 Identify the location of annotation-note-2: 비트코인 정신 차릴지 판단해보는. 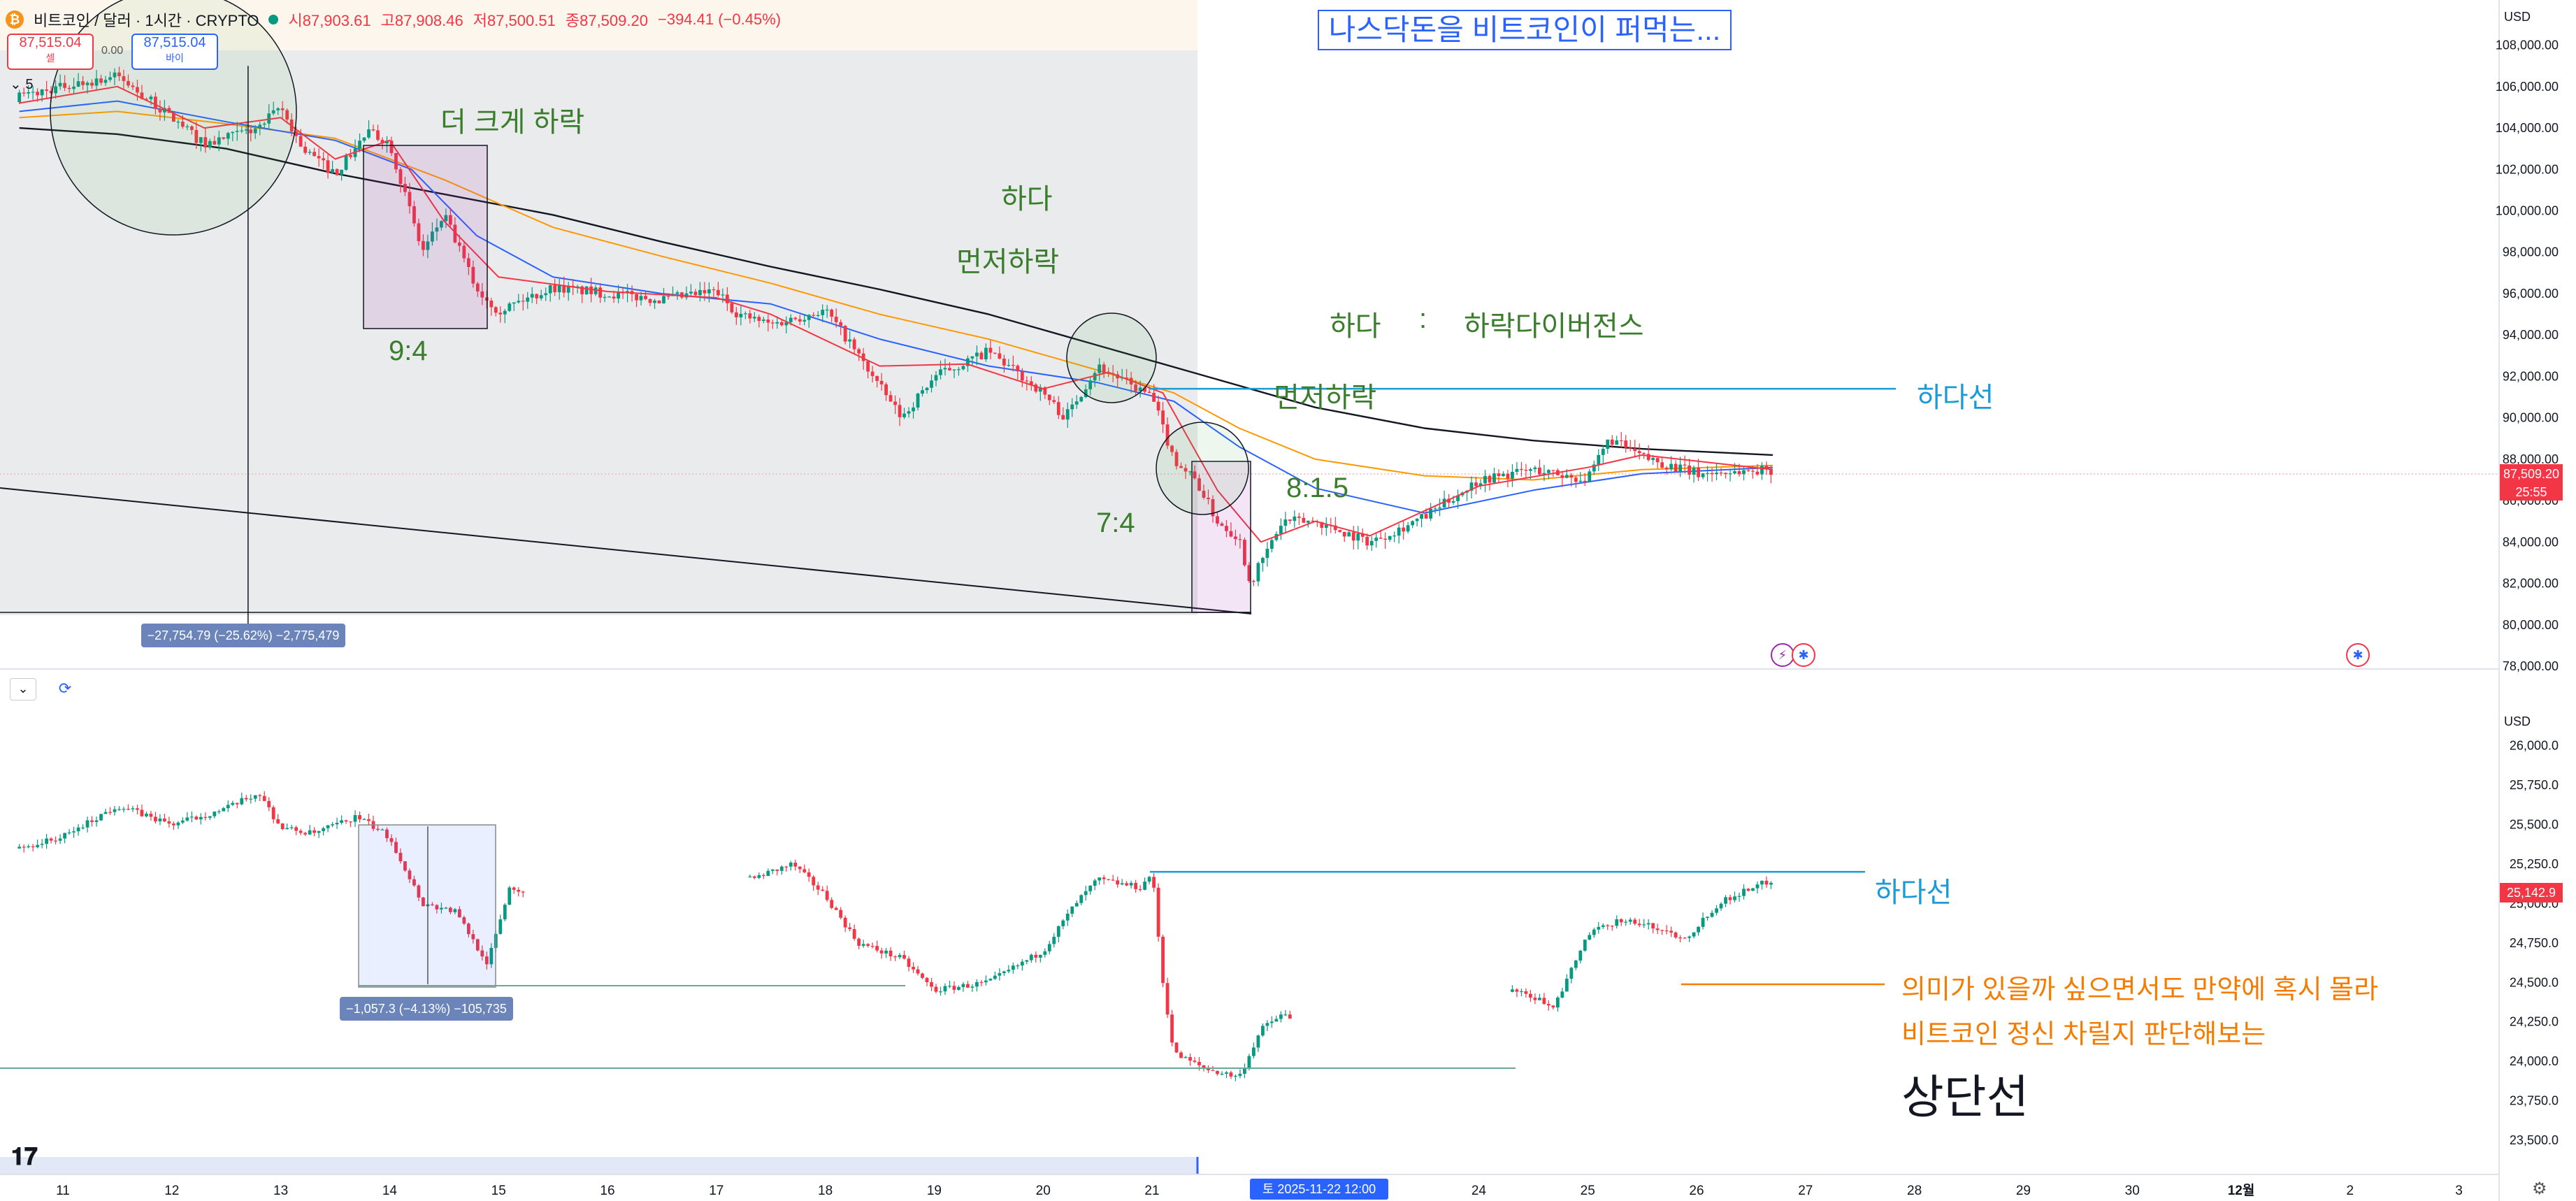
(2083, 1034).